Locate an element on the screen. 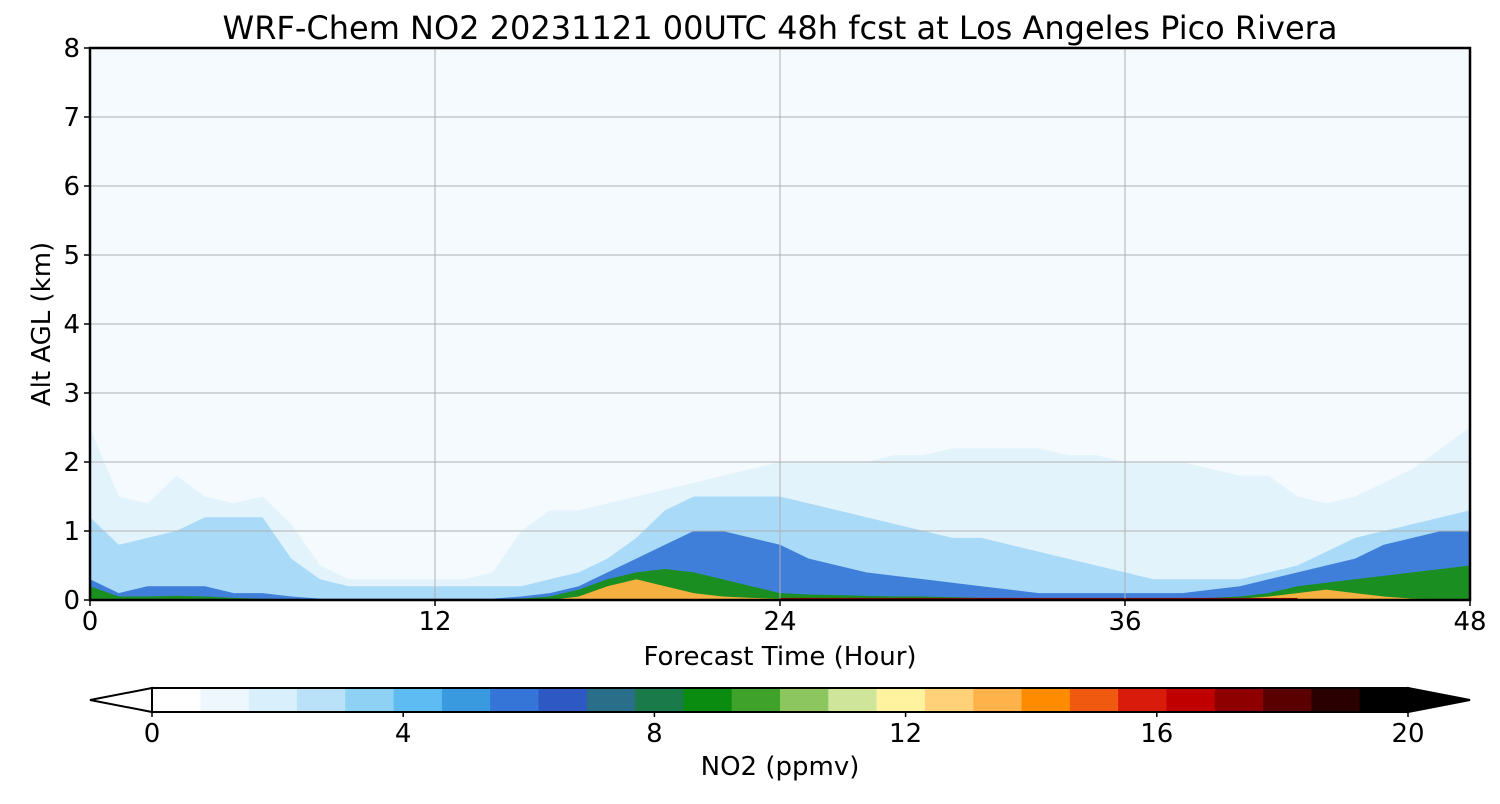 This screenshot has height=804, width=1500. y-tick-label: 4 is located at coordinates (71, 325).